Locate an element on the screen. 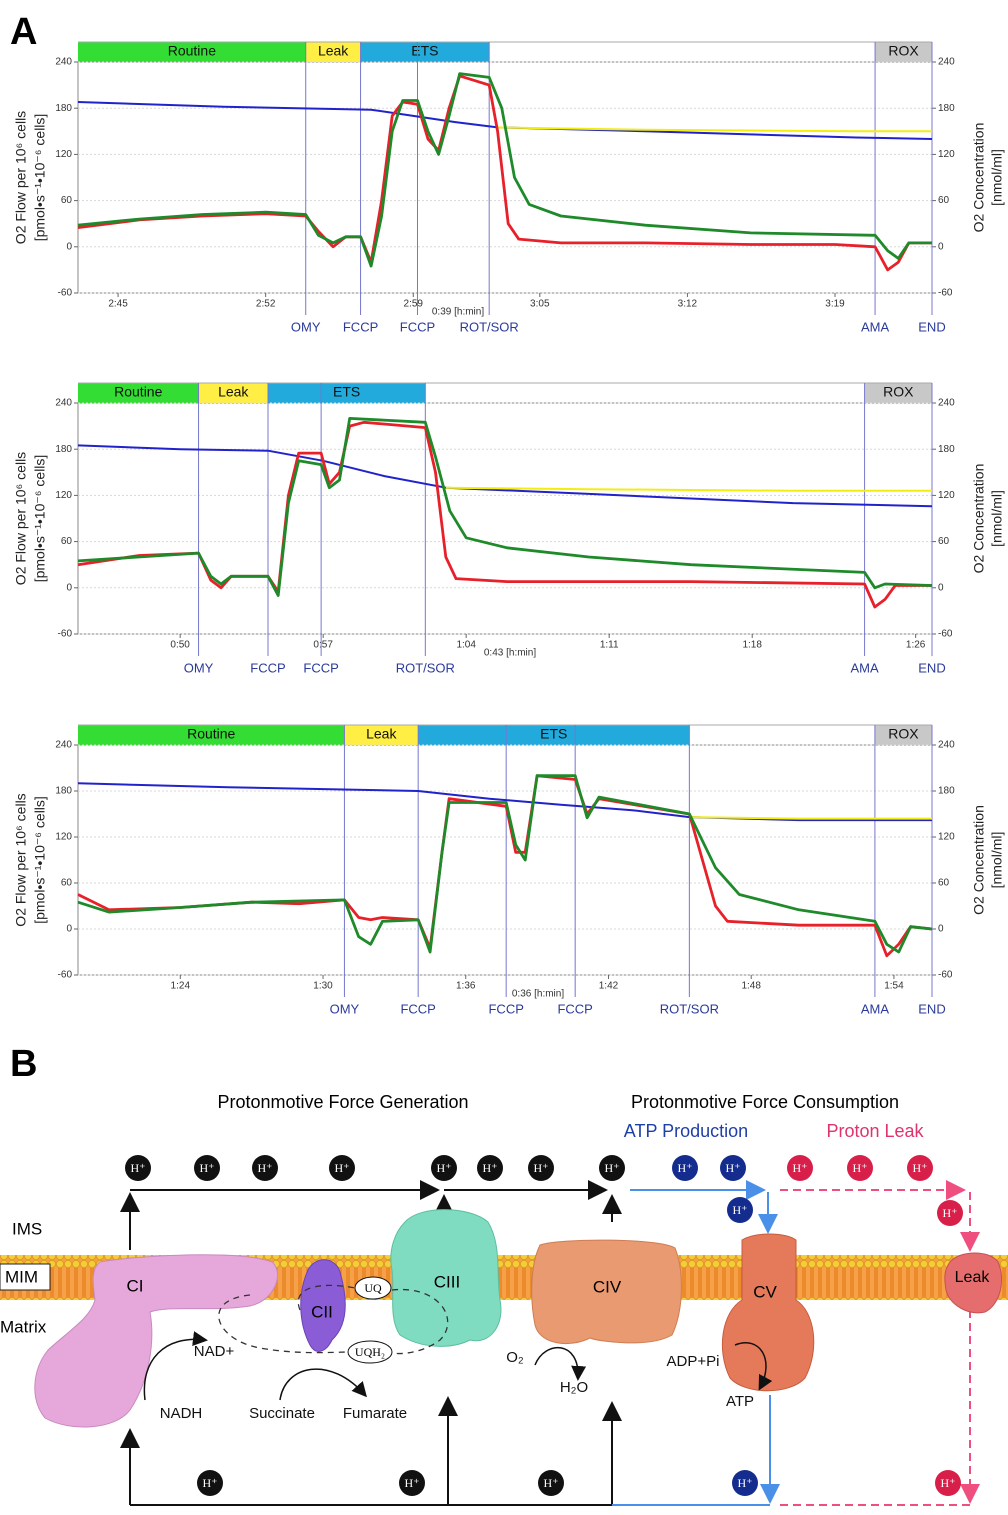  event-label: END is located at coordinates (931, 1008).